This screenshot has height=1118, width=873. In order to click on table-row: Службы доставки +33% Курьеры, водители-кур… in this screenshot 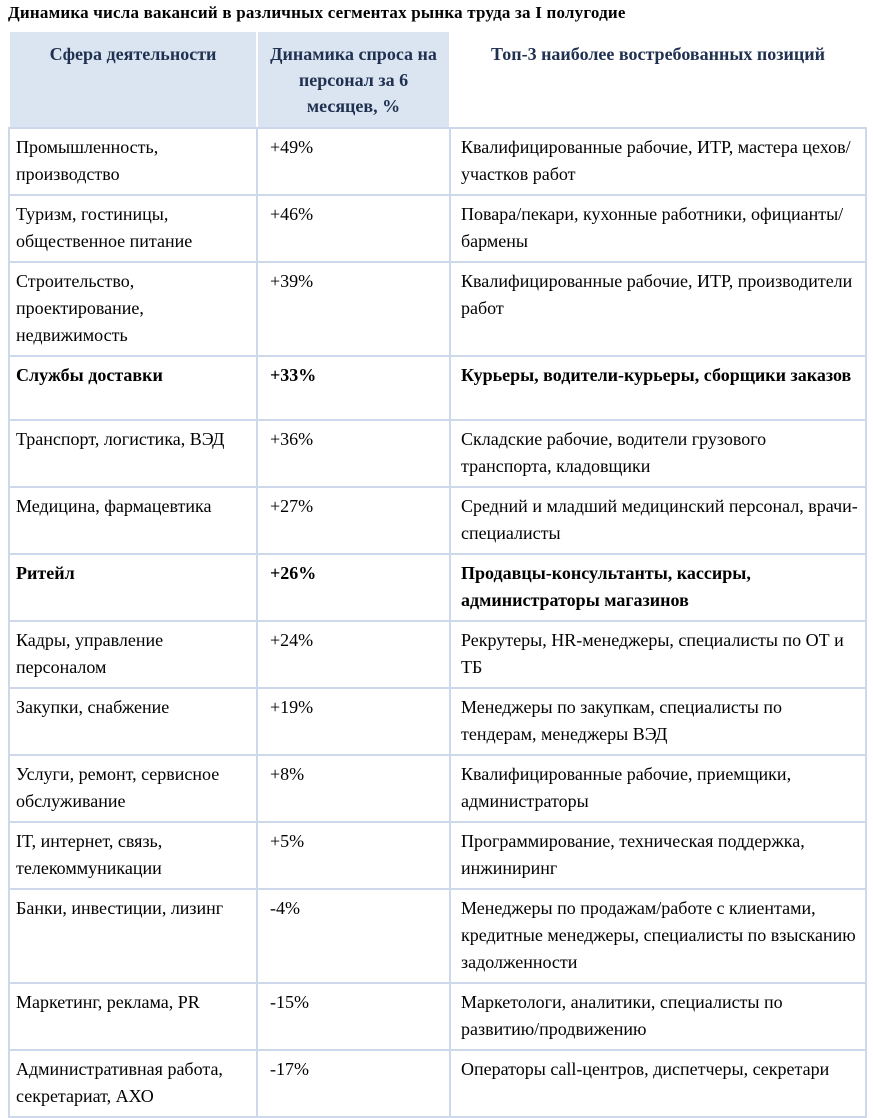, I will do `click(437, 388)`.